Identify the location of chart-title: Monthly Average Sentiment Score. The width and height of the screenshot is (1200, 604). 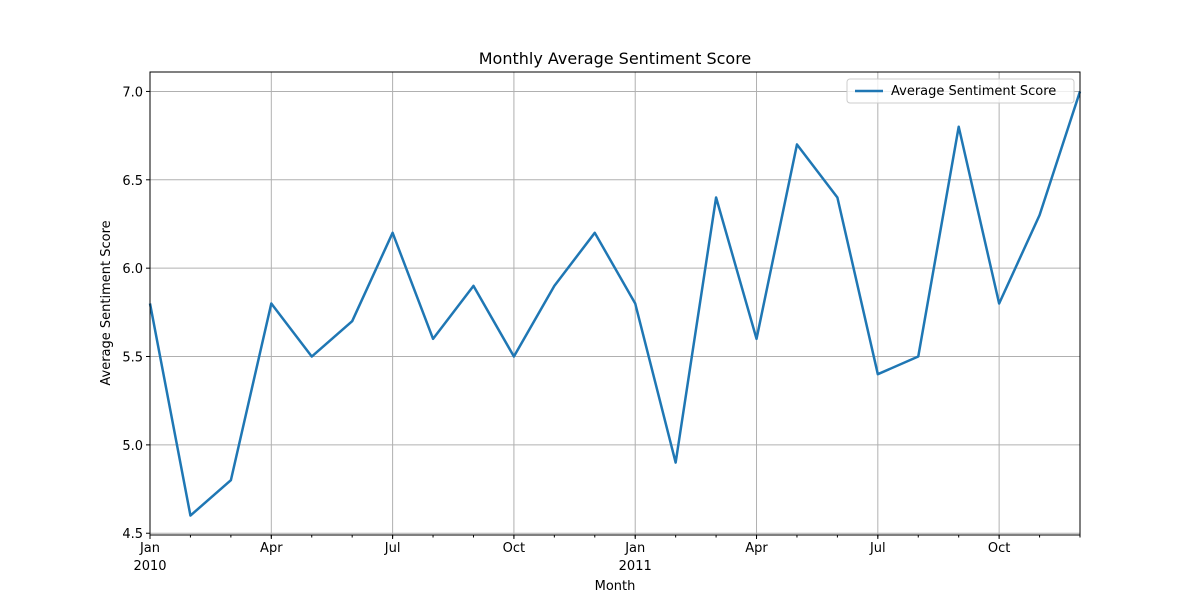
(615, 58).